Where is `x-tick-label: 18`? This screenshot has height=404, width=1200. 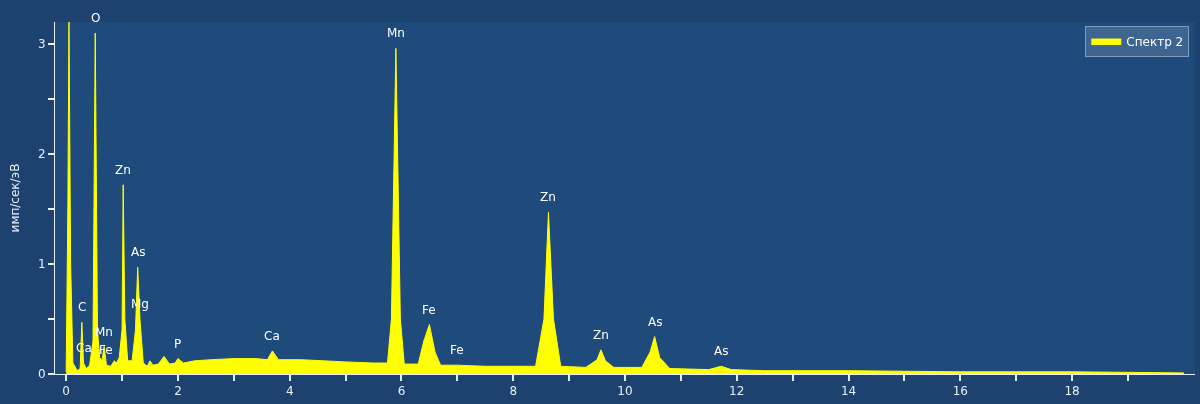 x-tick-label: 18 is located at coordinates (1072, 391).